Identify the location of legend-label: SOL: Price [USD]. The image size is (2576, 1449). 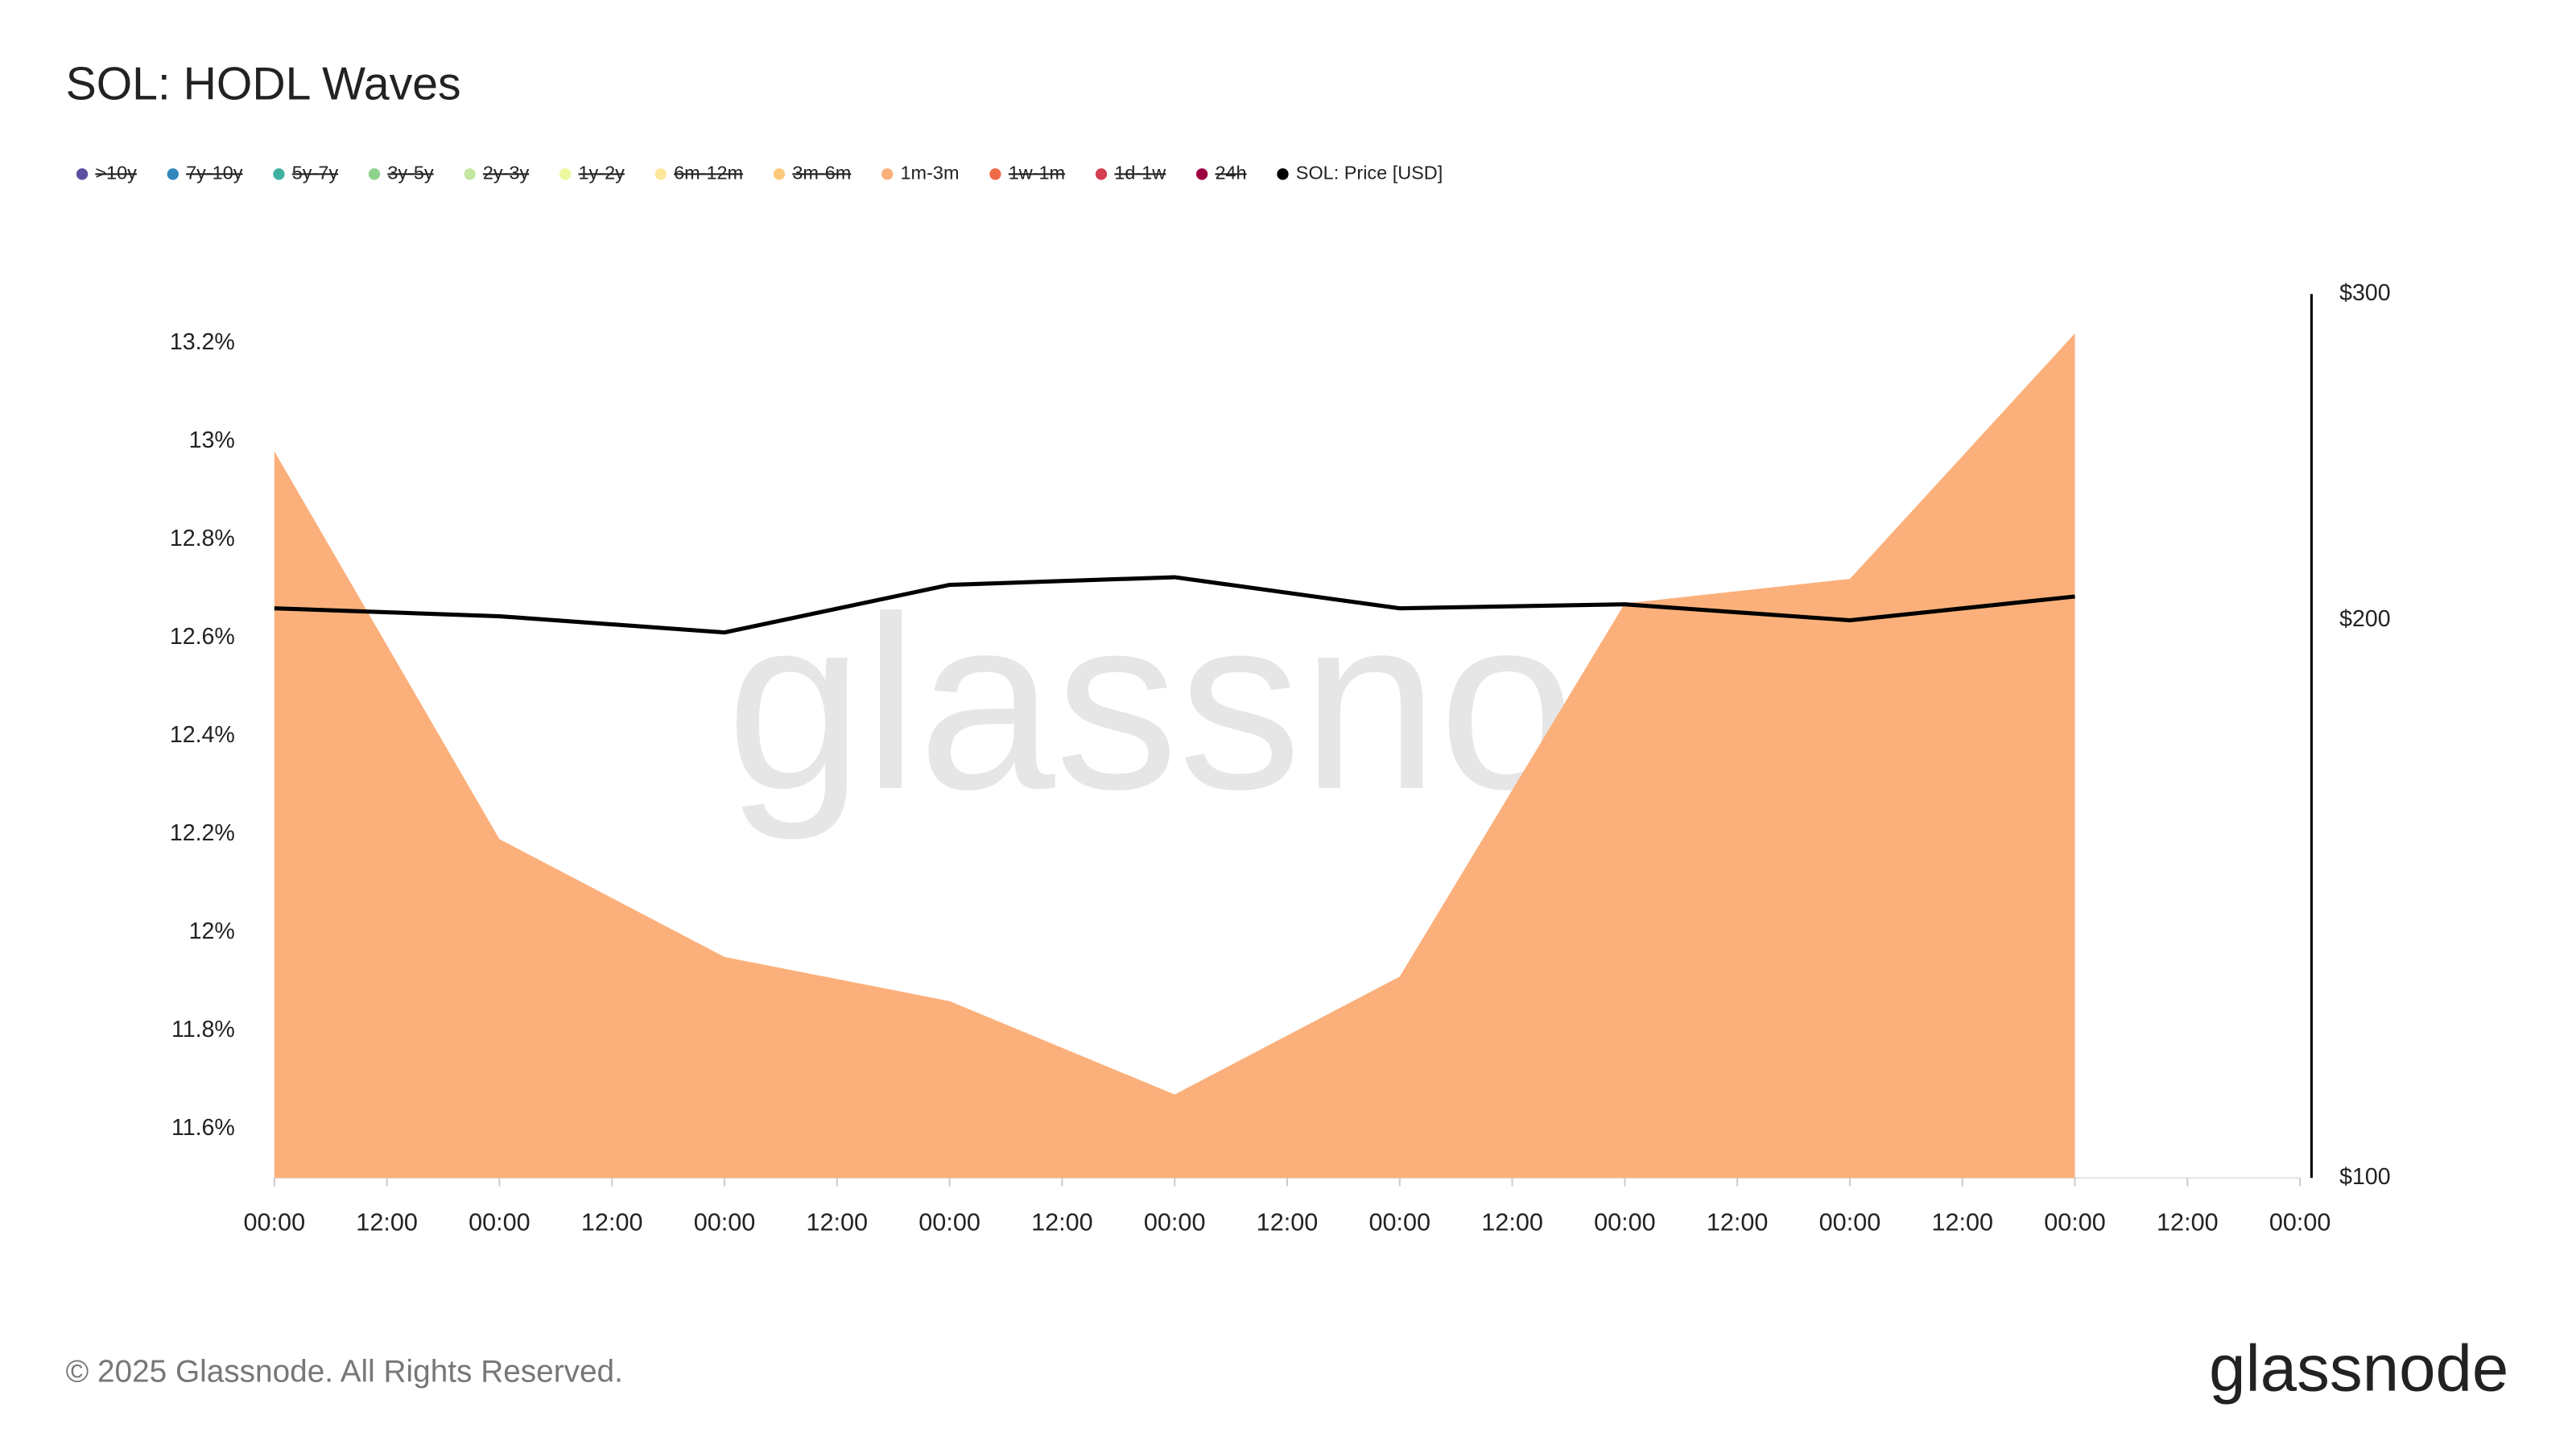
(1369, 173).